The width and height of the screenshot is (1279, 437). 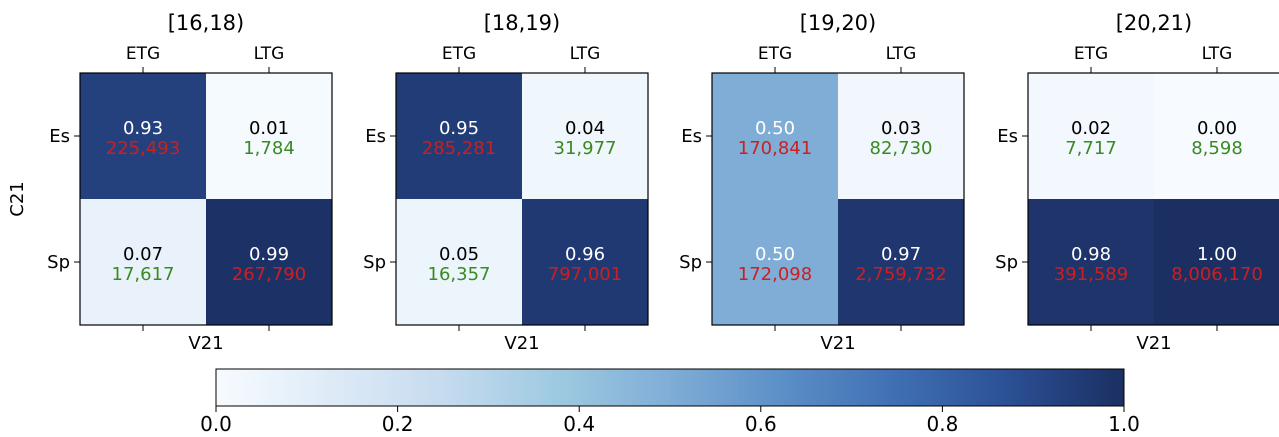 I want to click on colorbar-tick-label: 0.6, so click(x=761, y=424).